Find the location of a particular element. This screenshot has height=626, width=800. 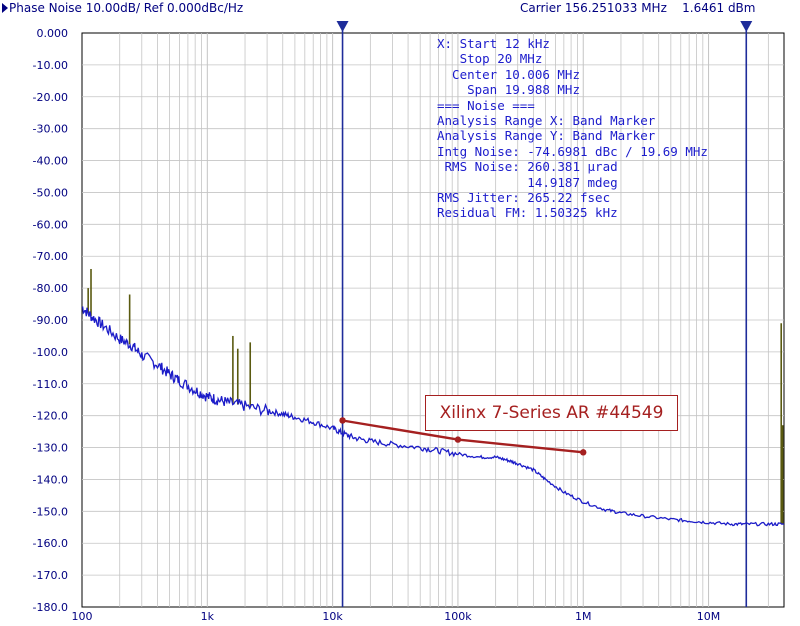

x-tick-label: 1M is located at coordinates (583, 616).